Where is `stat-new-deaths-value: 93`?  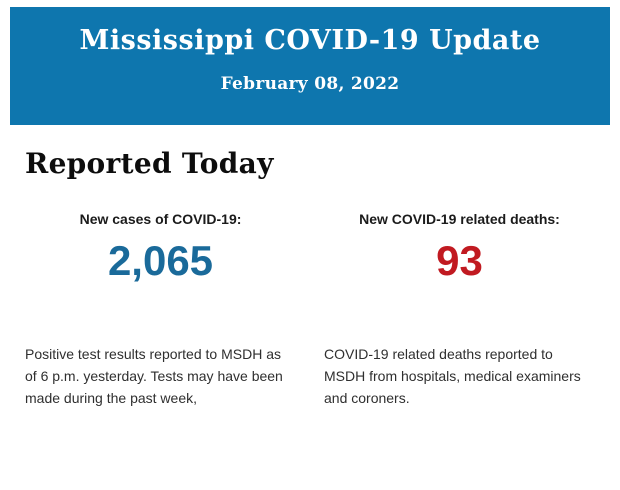
stat-new-deaths-value: 93 is located at coordinates (459, 260).